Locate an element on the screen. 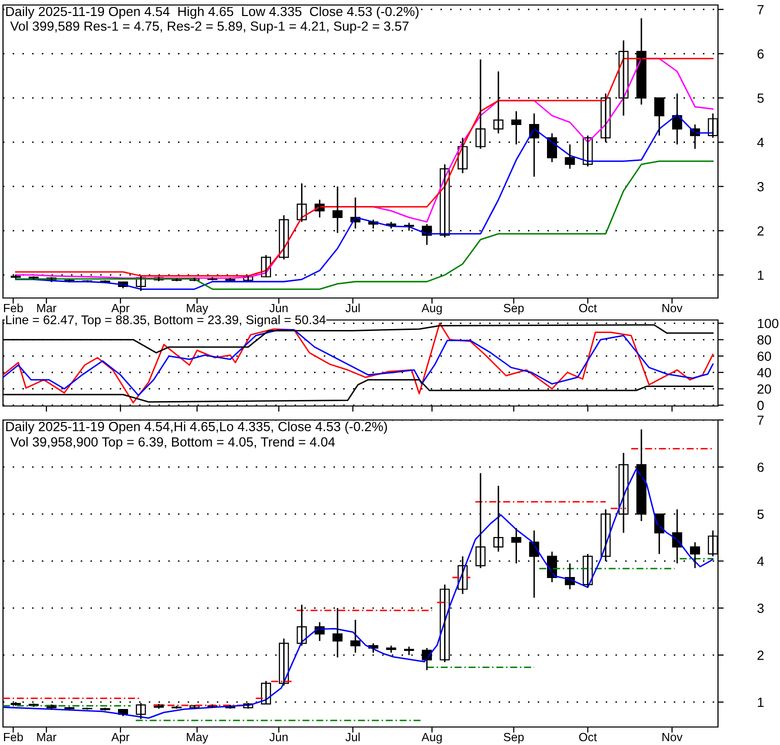 The height and width of the screenshot is (745, 780). y-tick-label: 40 is located at coordinates (764, 373).